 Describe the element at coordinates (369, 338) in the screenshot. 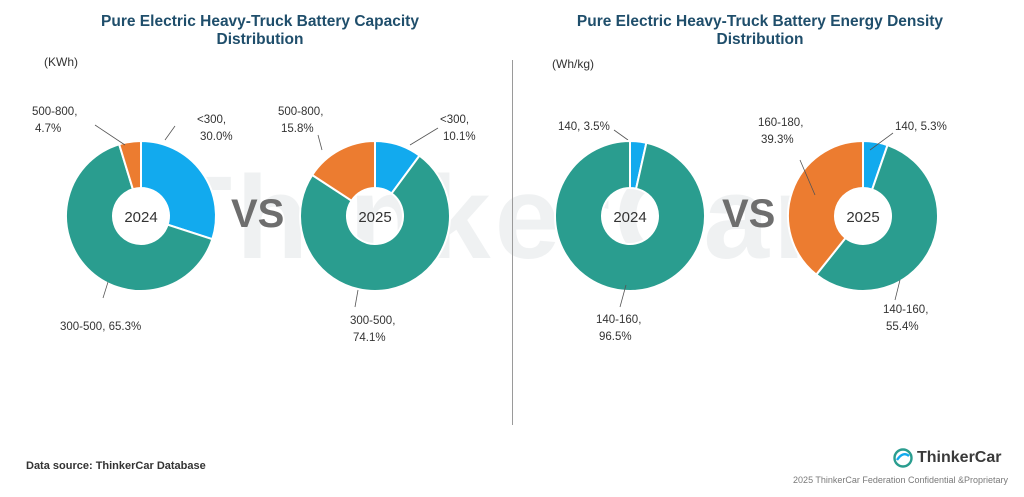

I see `slice-pct-1-1: 74.1%` at that location.